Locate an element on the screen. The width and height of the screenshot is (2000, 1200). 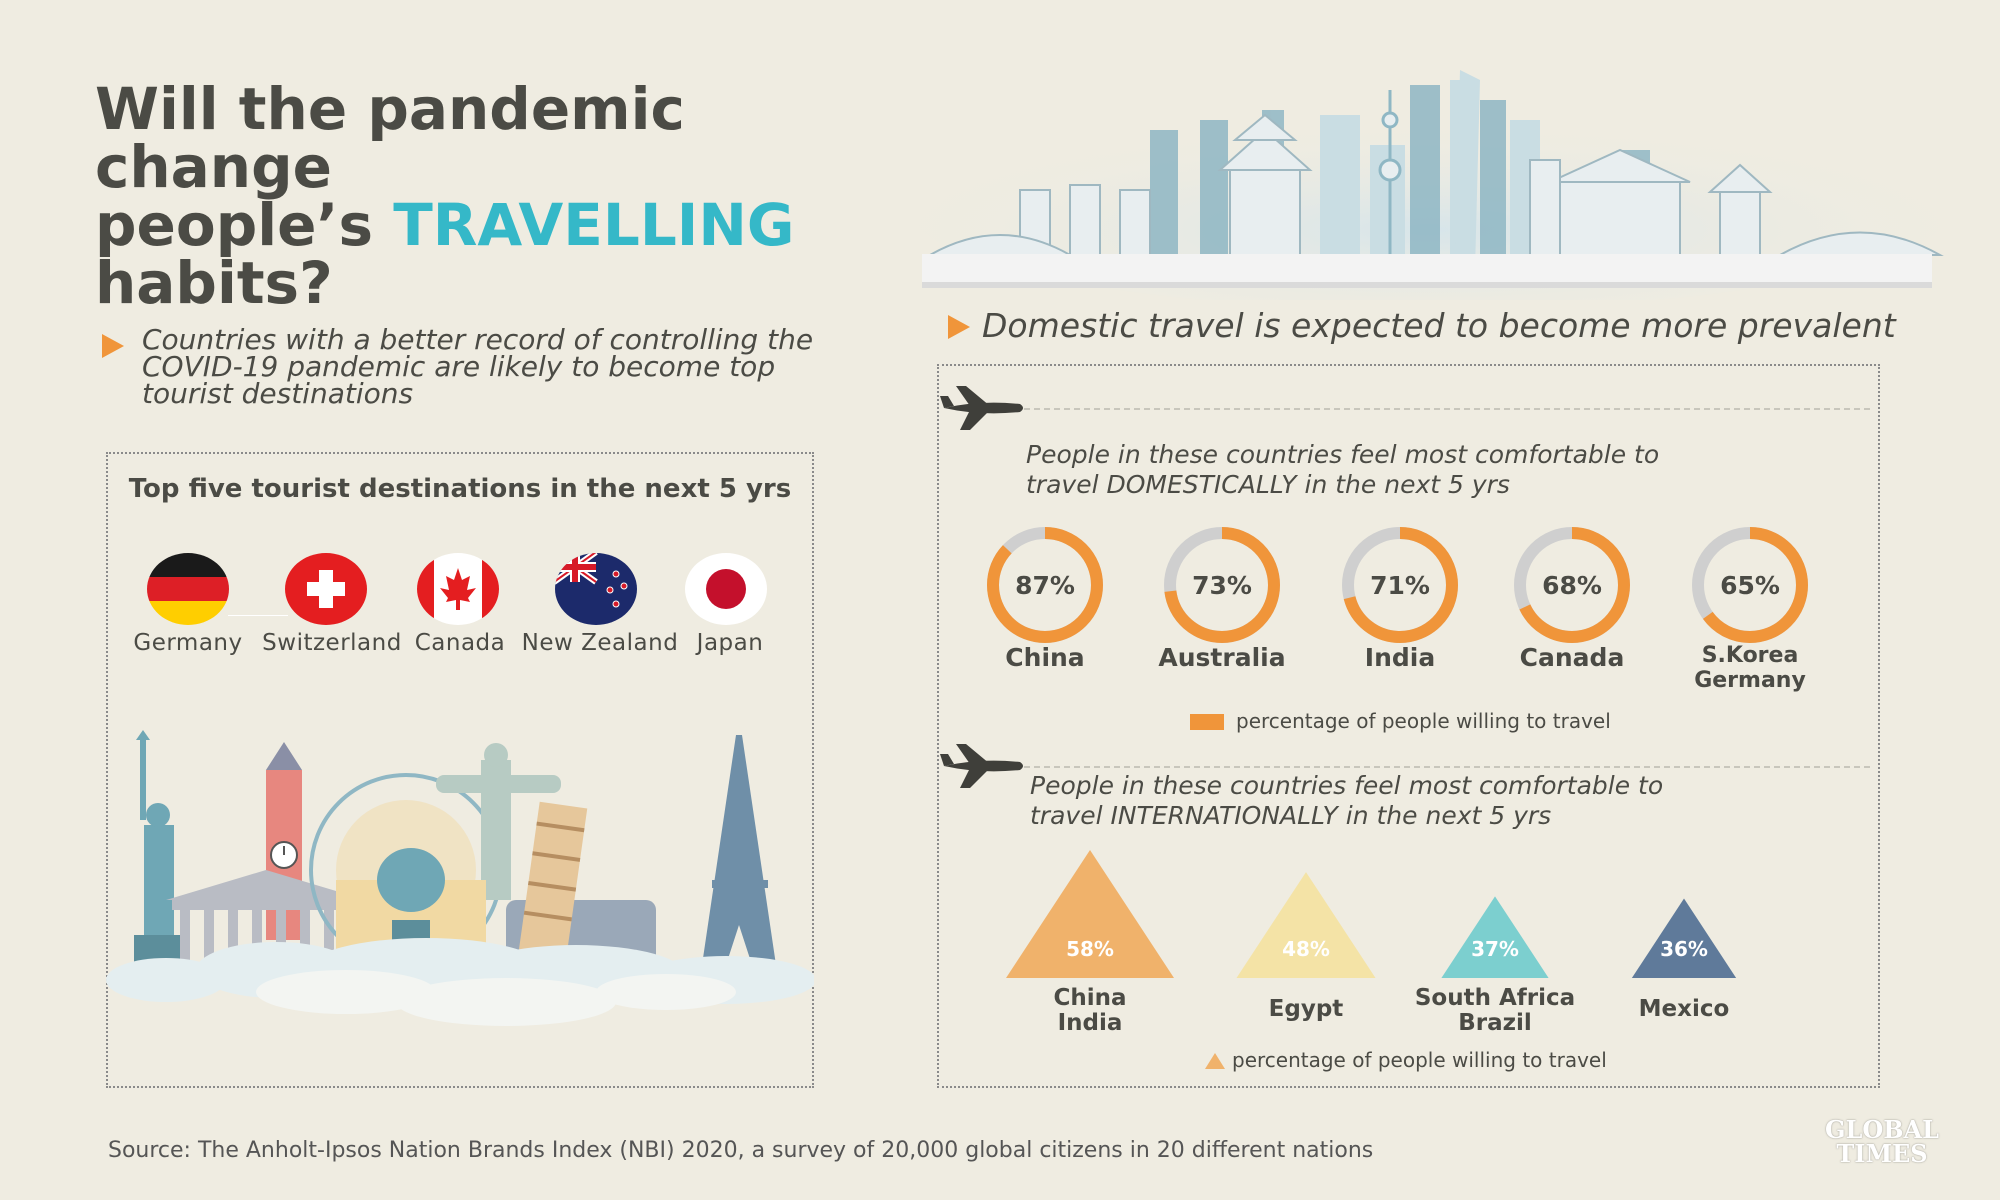
donut-value-label: 65% is located at coordinates (1750, 585).